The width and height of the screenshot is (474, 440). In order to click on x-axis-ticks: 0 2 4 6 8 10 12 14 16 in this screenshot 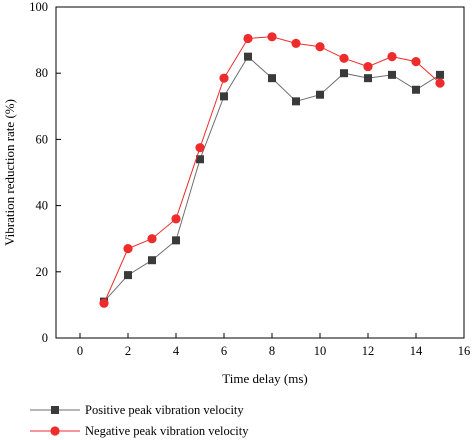, I will do `click(273, 345)`.